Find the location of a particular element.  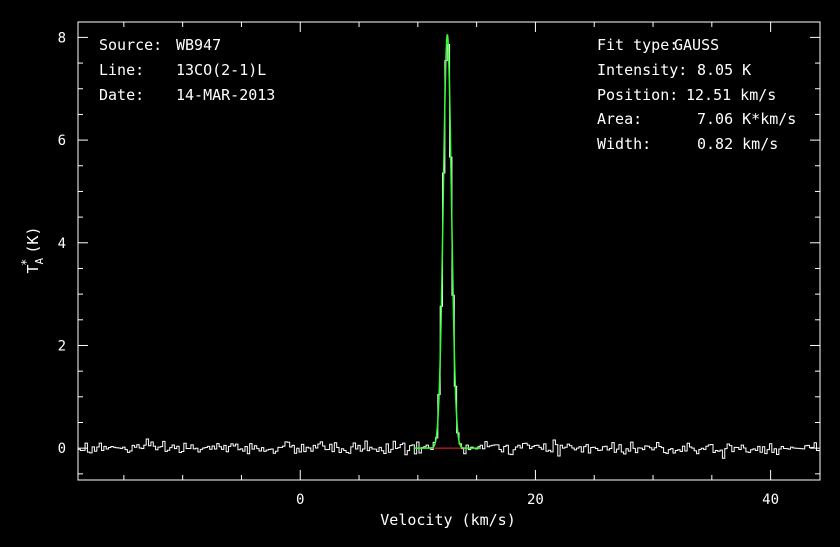

y-tick-label: 6 is located at coordinates (62, 141).